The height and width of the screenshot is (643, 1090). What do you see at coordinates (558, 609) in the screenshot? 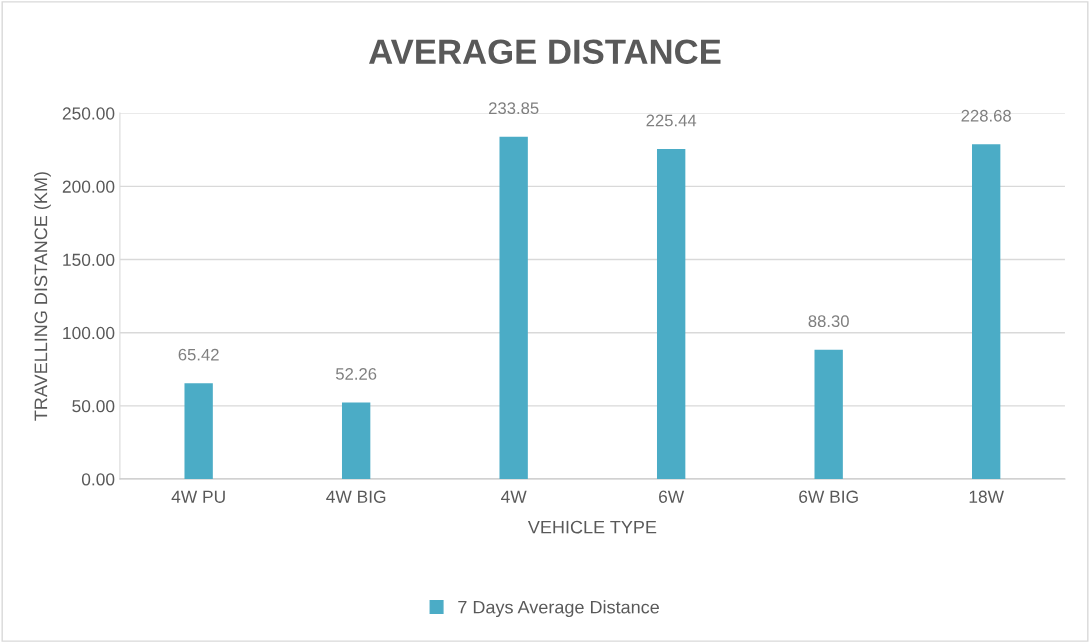
I see `legend-label: 7 Days Average Distance` at bounding box center [558, 609].